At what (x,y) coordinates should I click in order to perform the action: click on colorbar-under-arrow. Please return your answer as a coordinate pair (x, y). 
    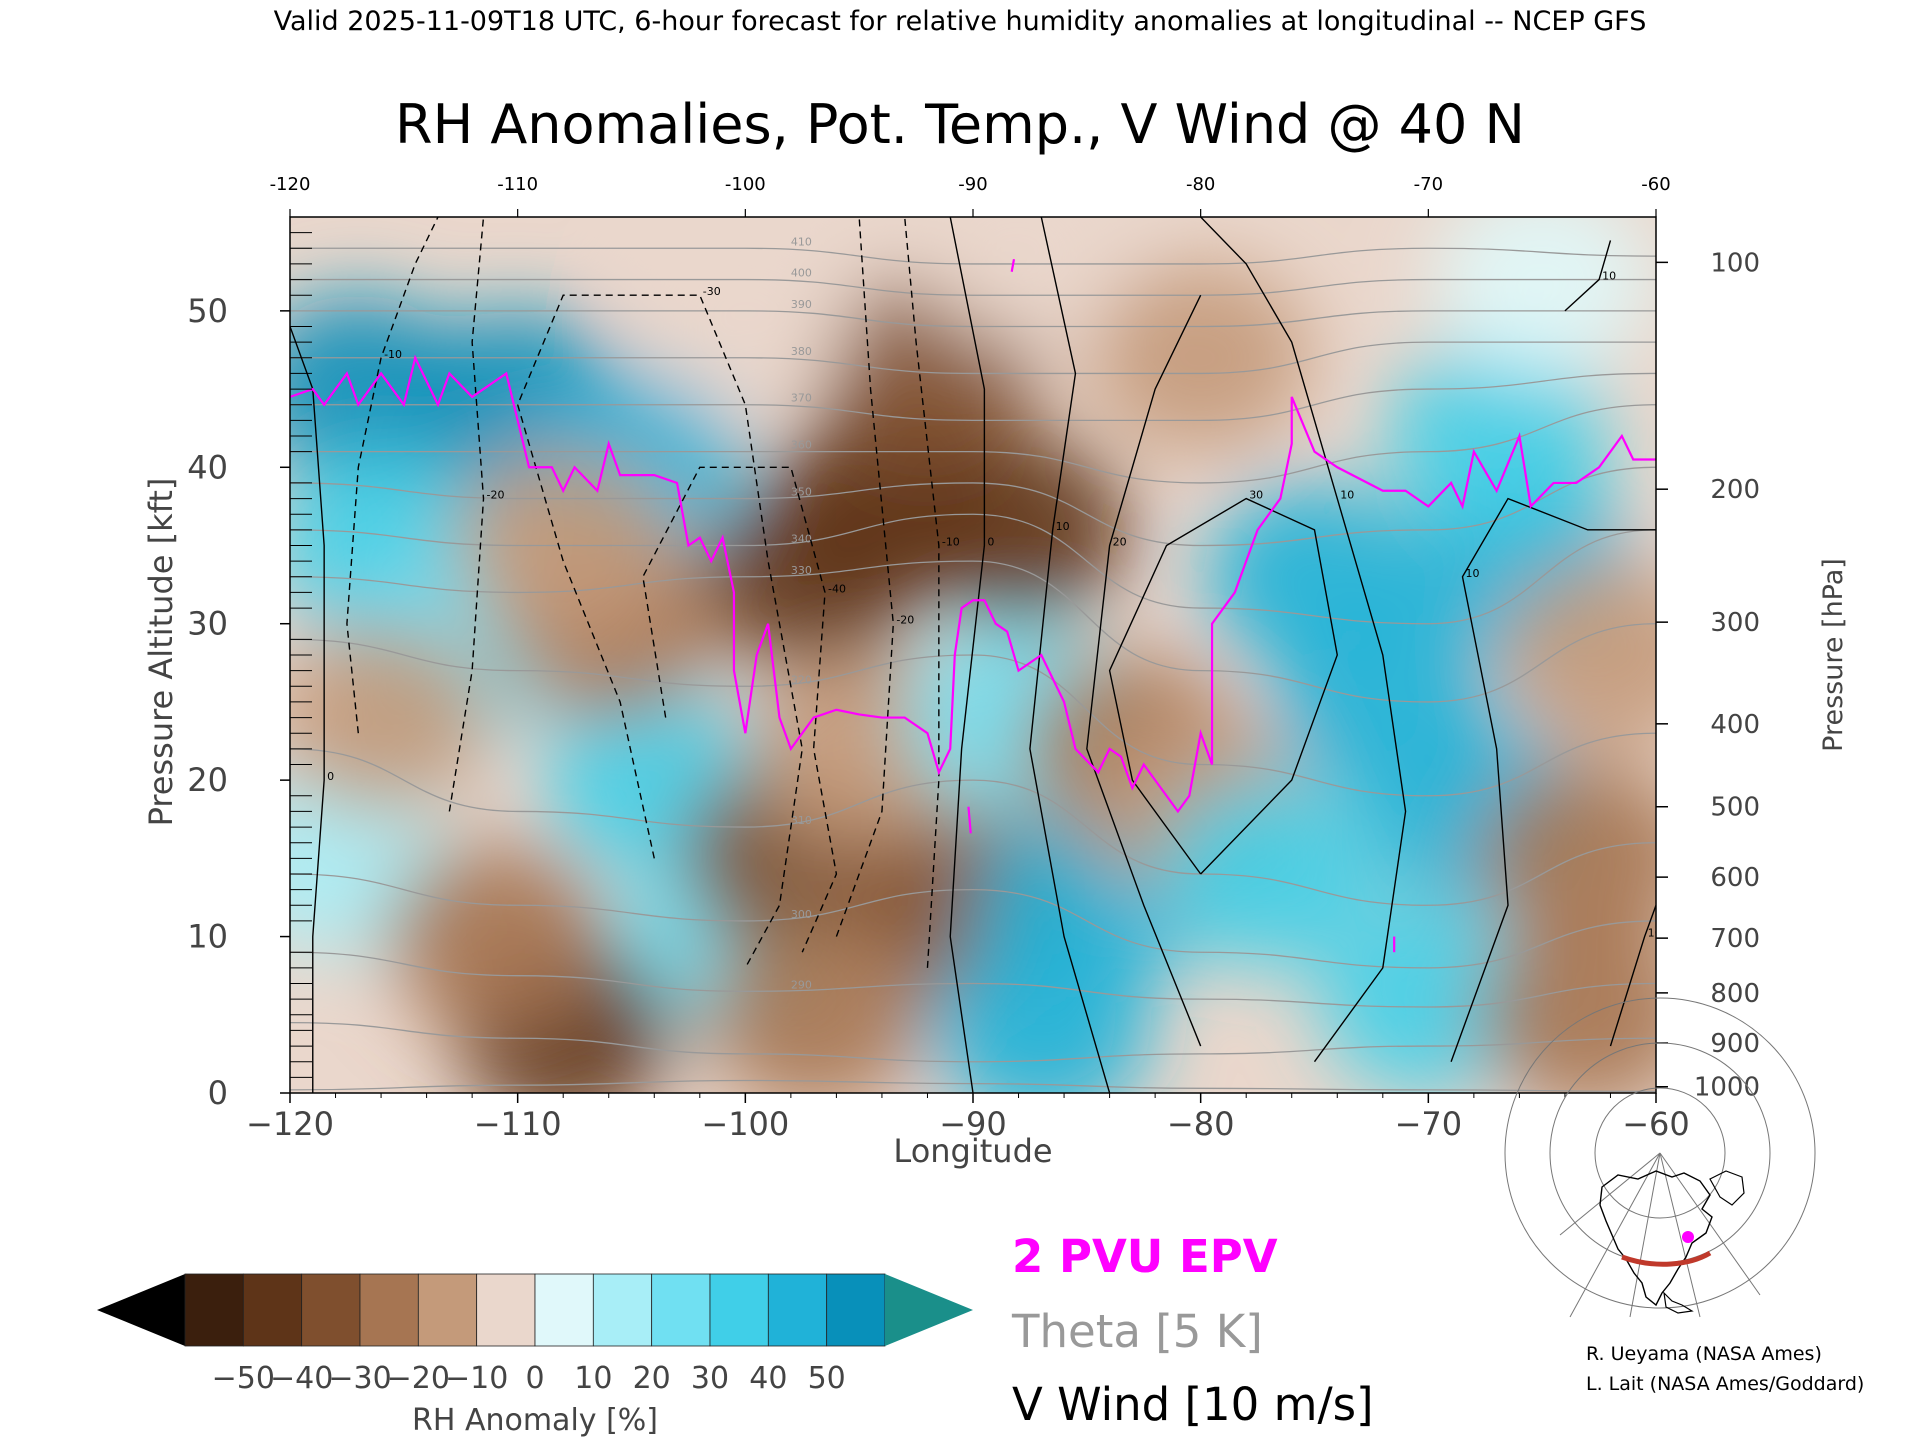
    Looking at the image, I should click on (141, 1310).